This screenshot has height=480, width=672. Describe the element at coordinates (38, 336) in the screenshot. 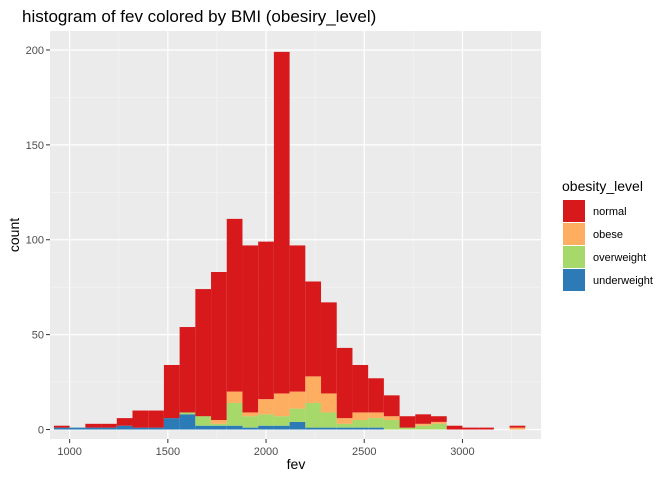

I see `y-tick-label: 50` at that location.